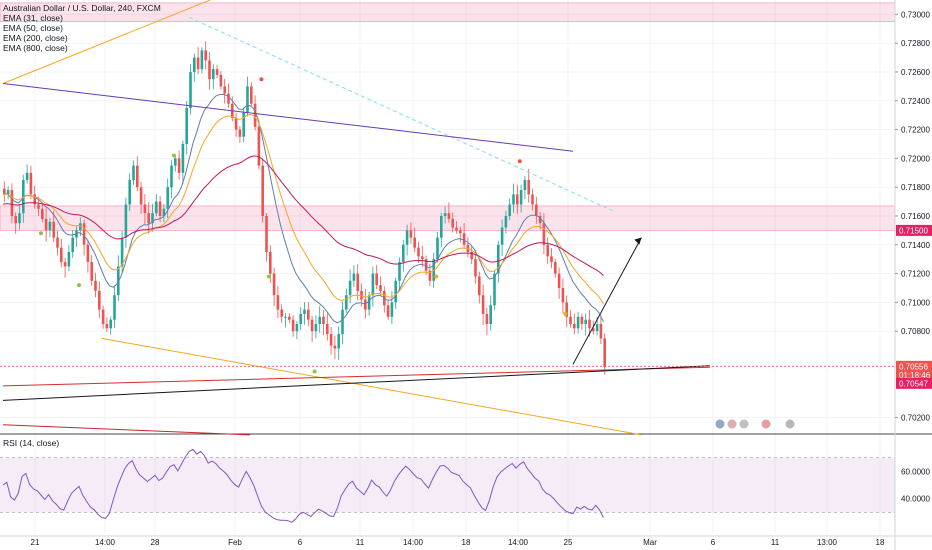 The width and height of the screenshot is (932, 550). Describe the element at coordinates (775, 542) in the screenshot. I see `time-axis-label: 11` at that location.